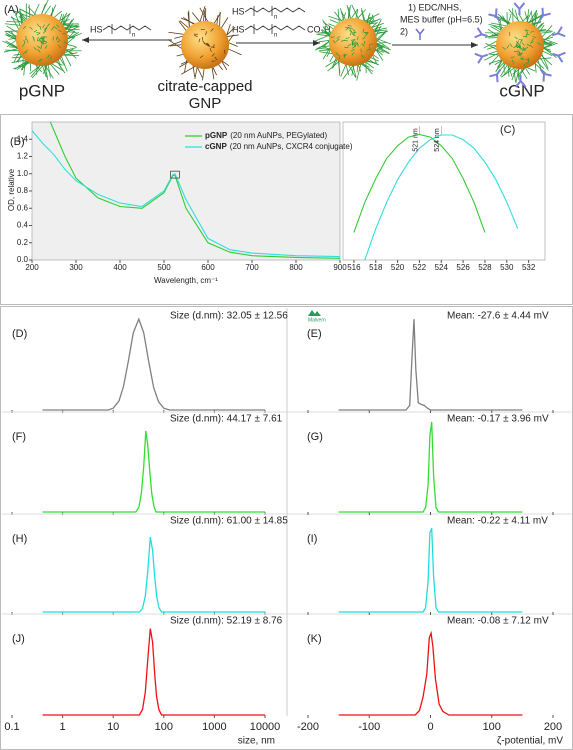  Describe the element at coordinates (113, 727) in the screenshot. I see `x-tick-label: 10` at that location.